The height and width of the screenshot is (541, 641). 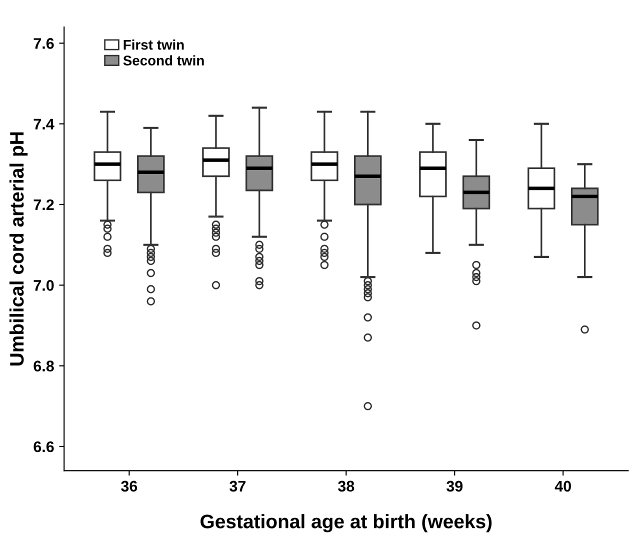 I want to click on x-tick-label: 40, so click(x=562, y=486).